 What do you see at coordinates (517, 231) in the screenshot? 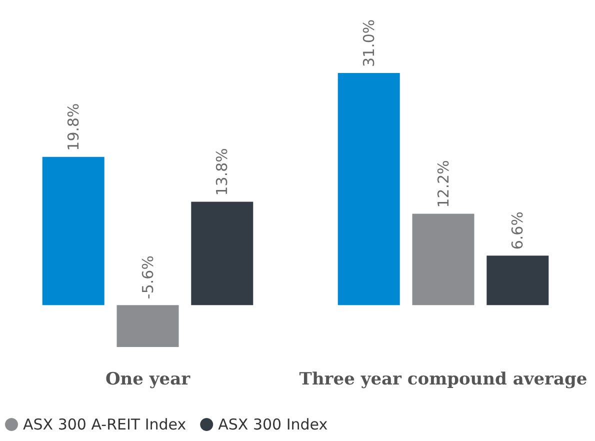
I see `data-label: 6.6%` at bounding box center [517, 231].